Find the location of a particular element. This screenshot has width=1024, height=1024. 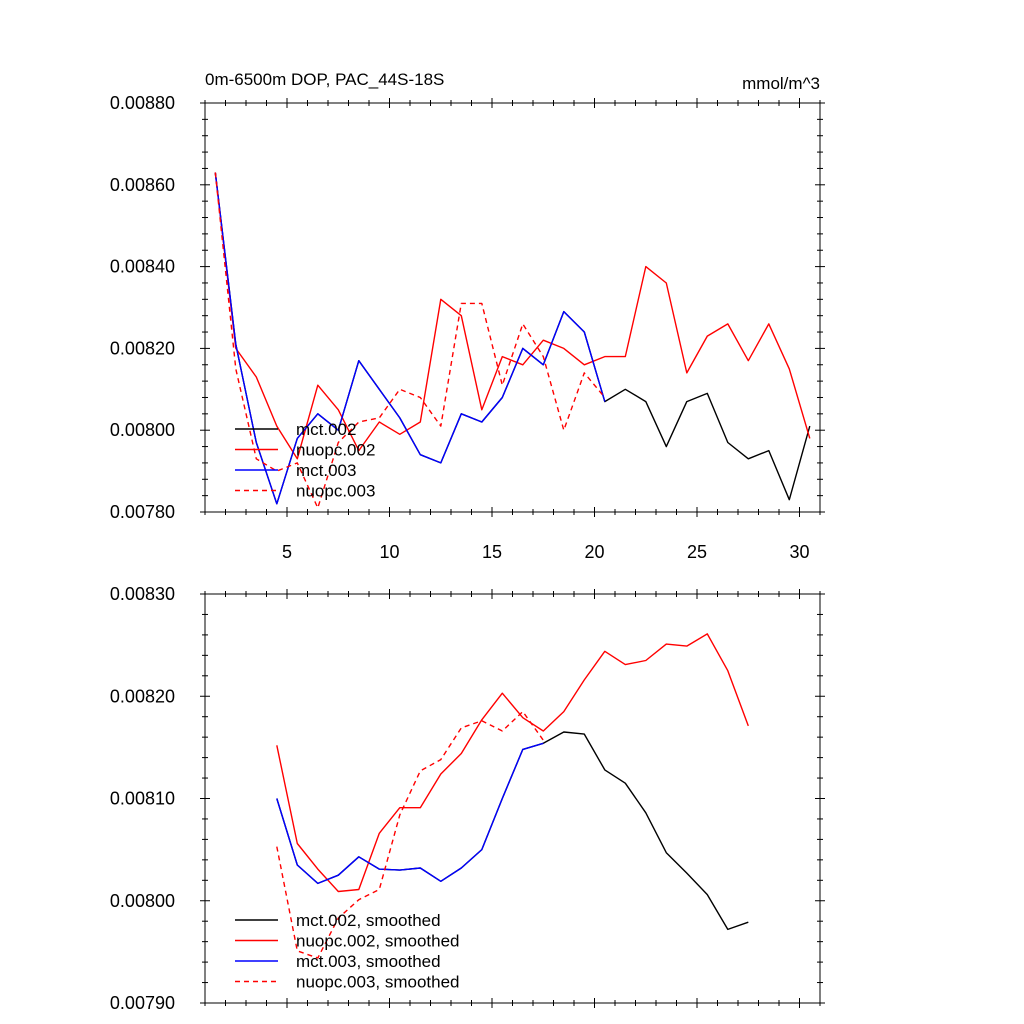

y-tick-label: 0.00810 is located at coordinates (142, 799).